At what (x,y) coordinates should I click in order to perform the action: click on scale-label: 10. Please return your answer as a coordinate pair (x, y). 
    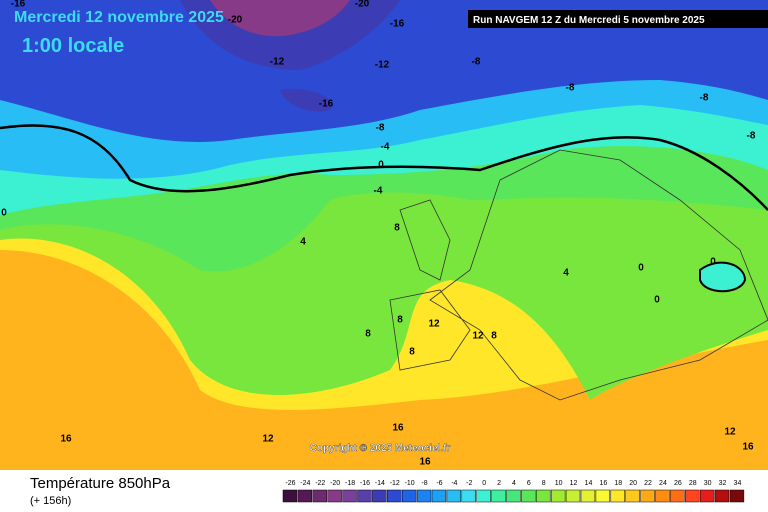
    Looking at the image, I should click on (559, 483).